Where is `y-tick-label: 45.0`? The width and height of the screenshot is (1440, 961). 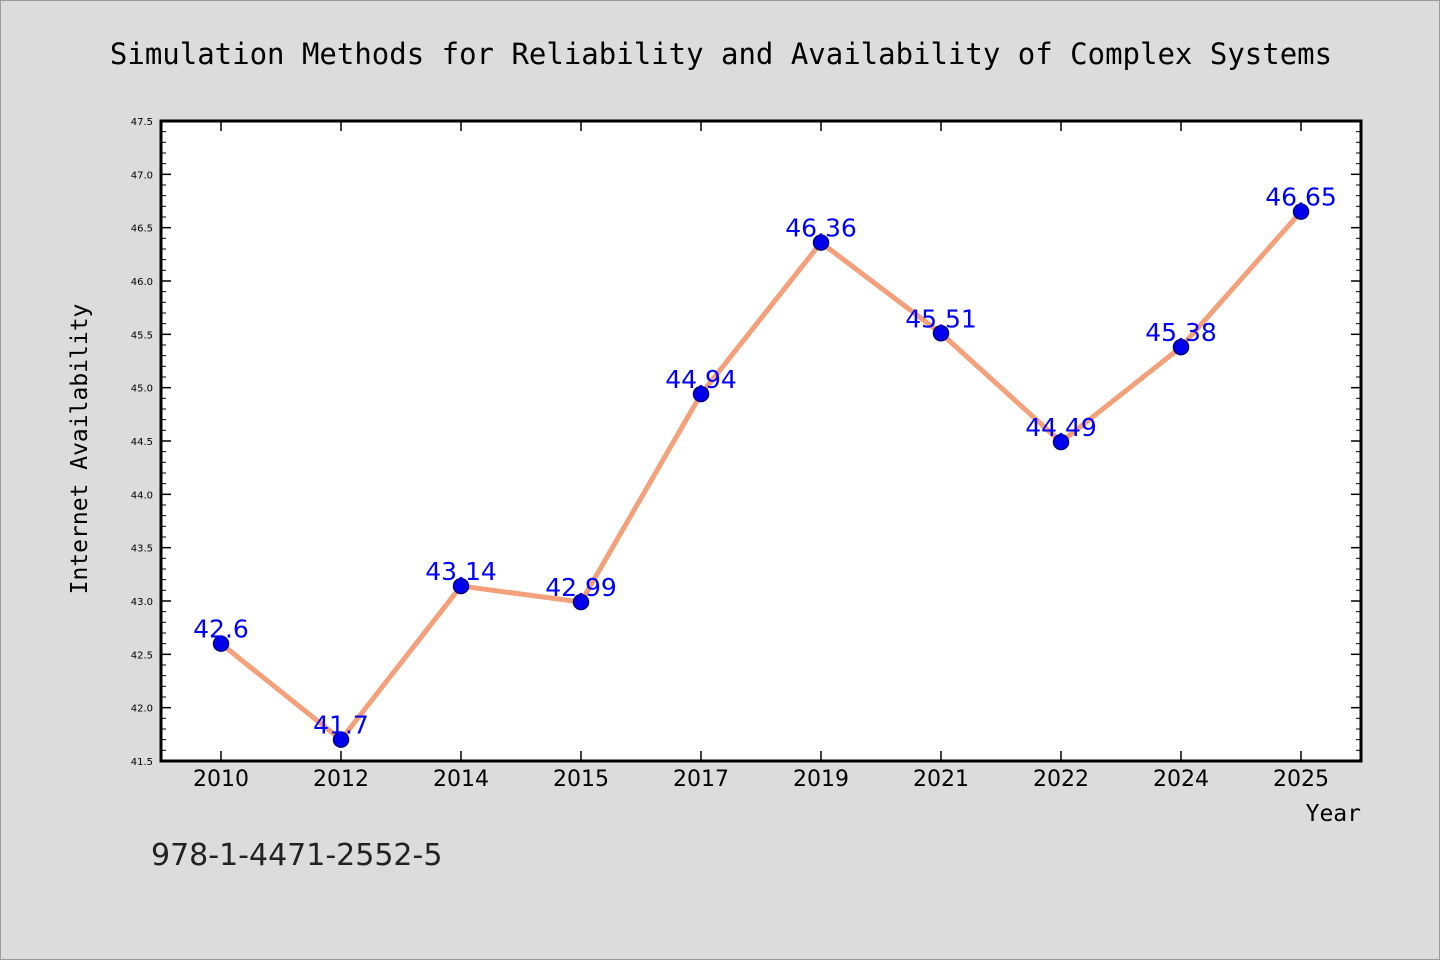 y-tick-label: 45.0 is located at coordinates (142, 389).